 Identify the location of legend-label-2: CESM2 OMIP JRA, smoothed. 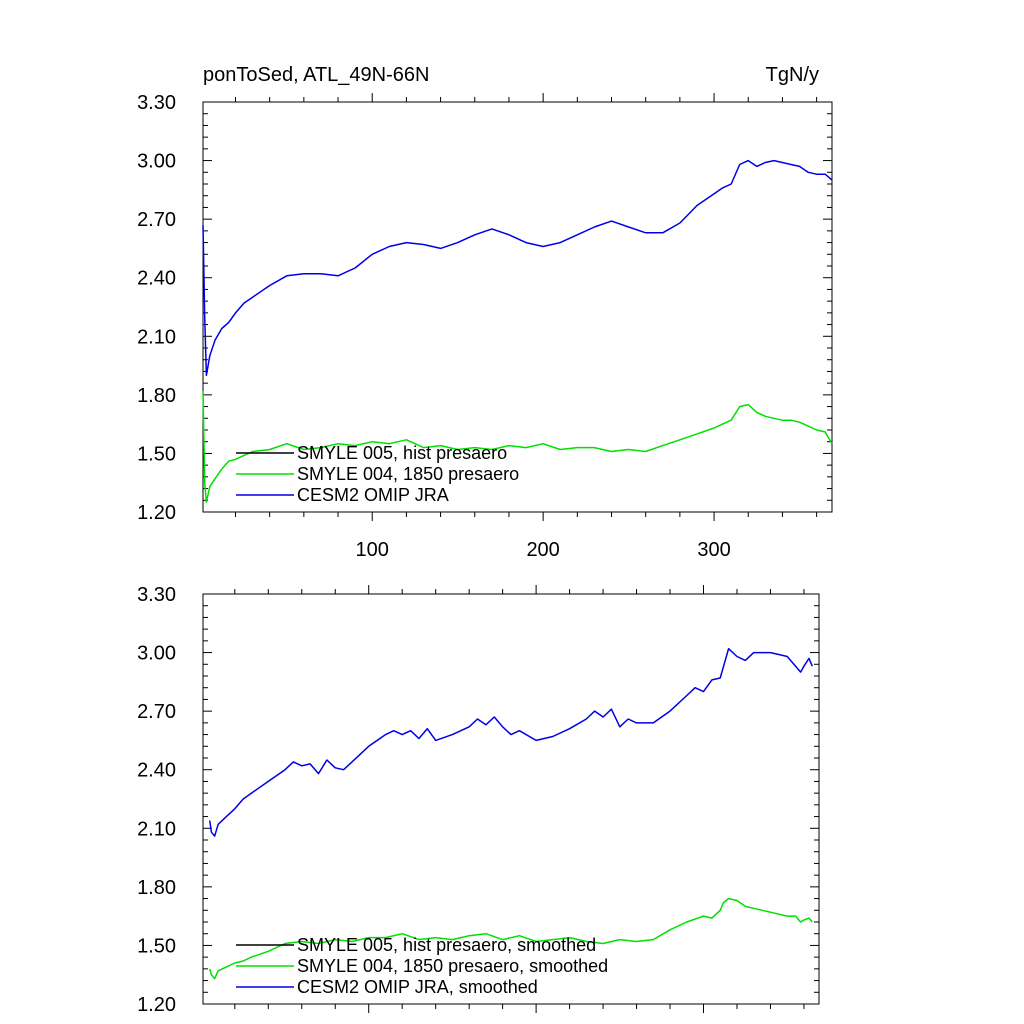
(417, 987).